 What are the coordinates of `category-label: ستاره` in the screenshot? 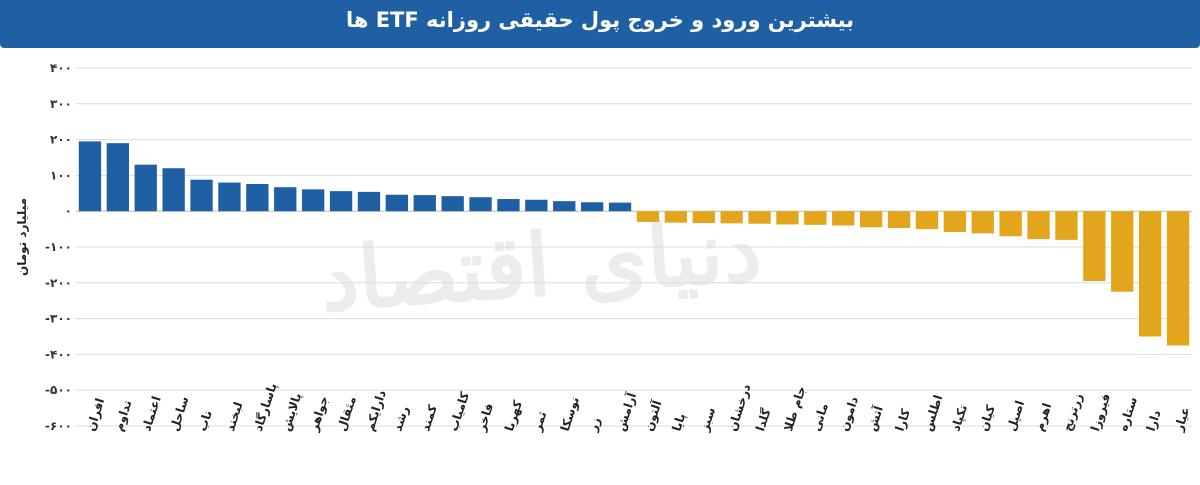 It's located at (1128, 414).